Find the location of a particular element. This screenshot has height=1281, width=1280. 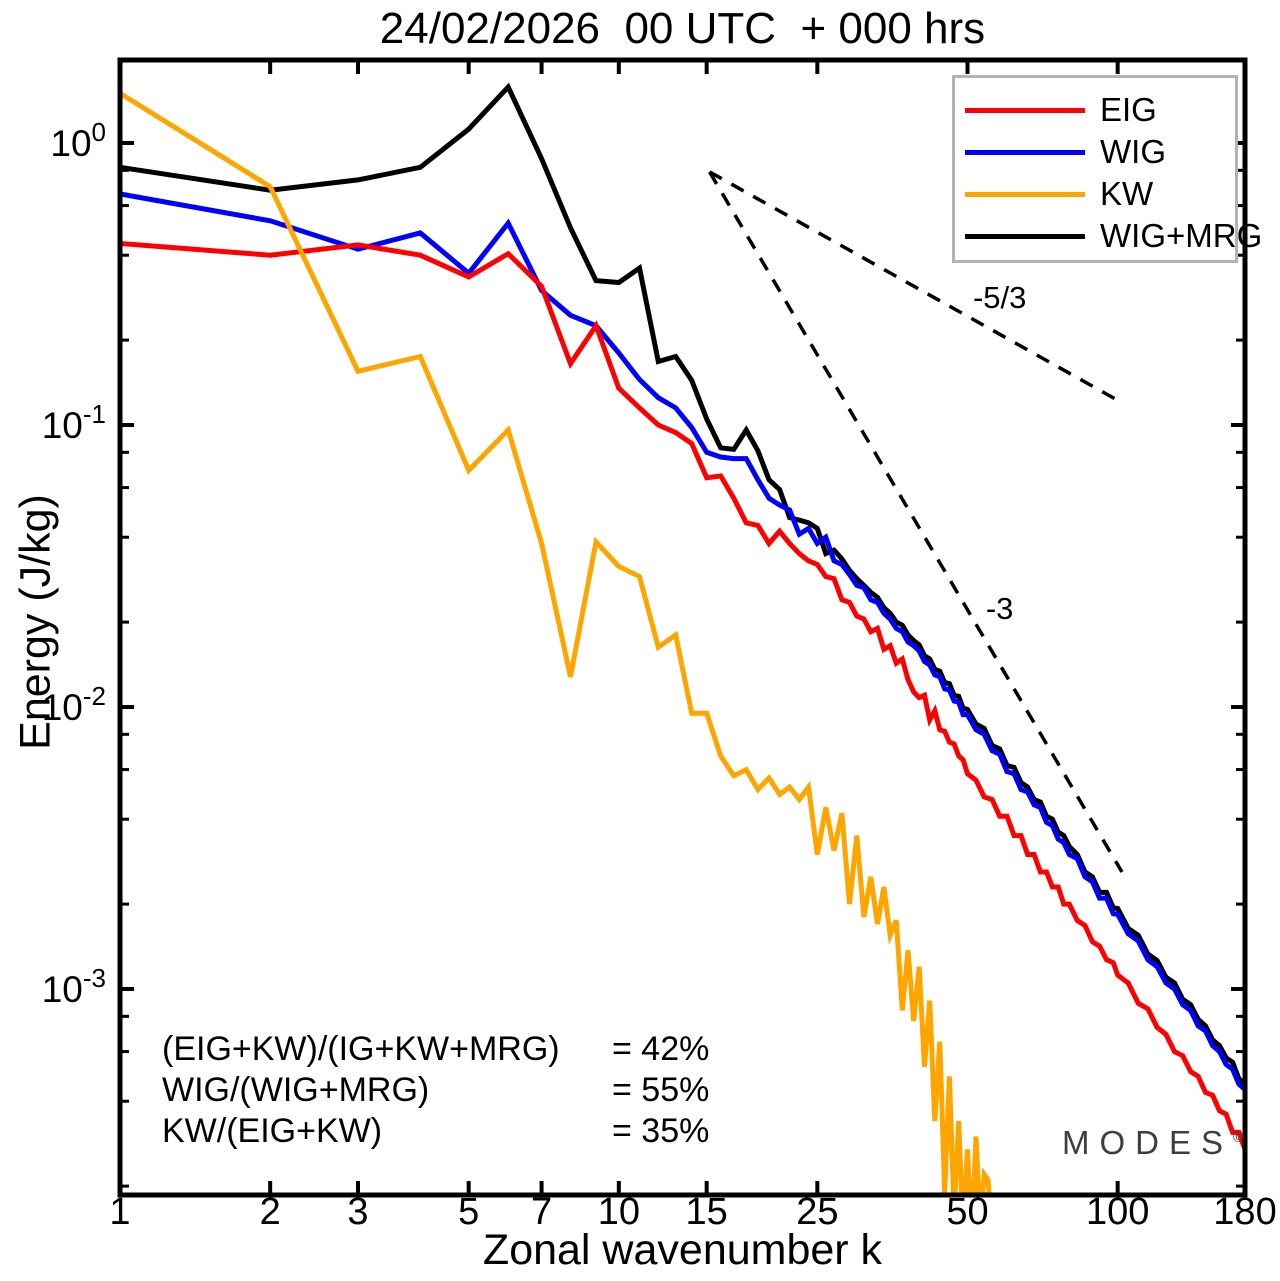

svg-text: -3 is located at coordinates (1000, 608).